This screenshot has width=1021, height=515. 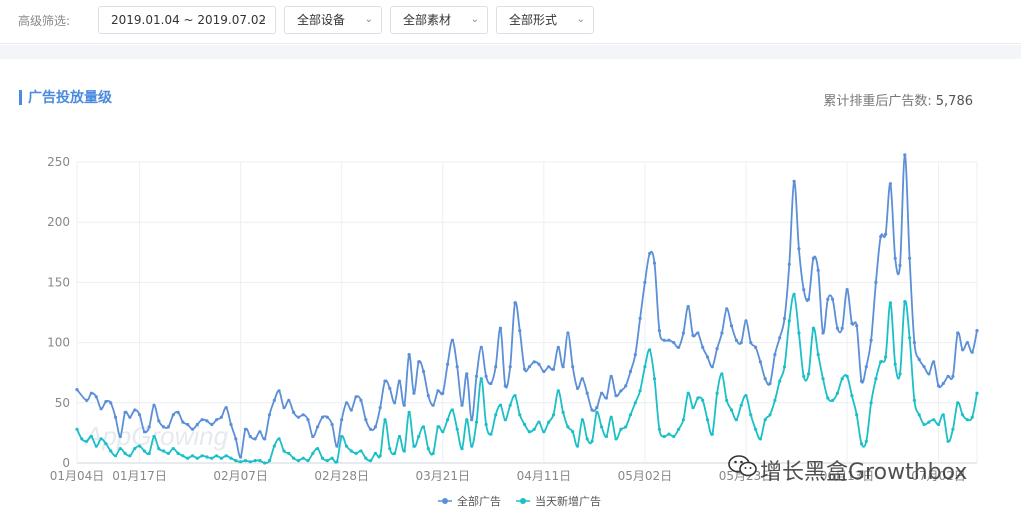 I want to click on date-range-select: 2019.01.04 ~ 2019.07.02 ⌄, so click(x=187, y=20).